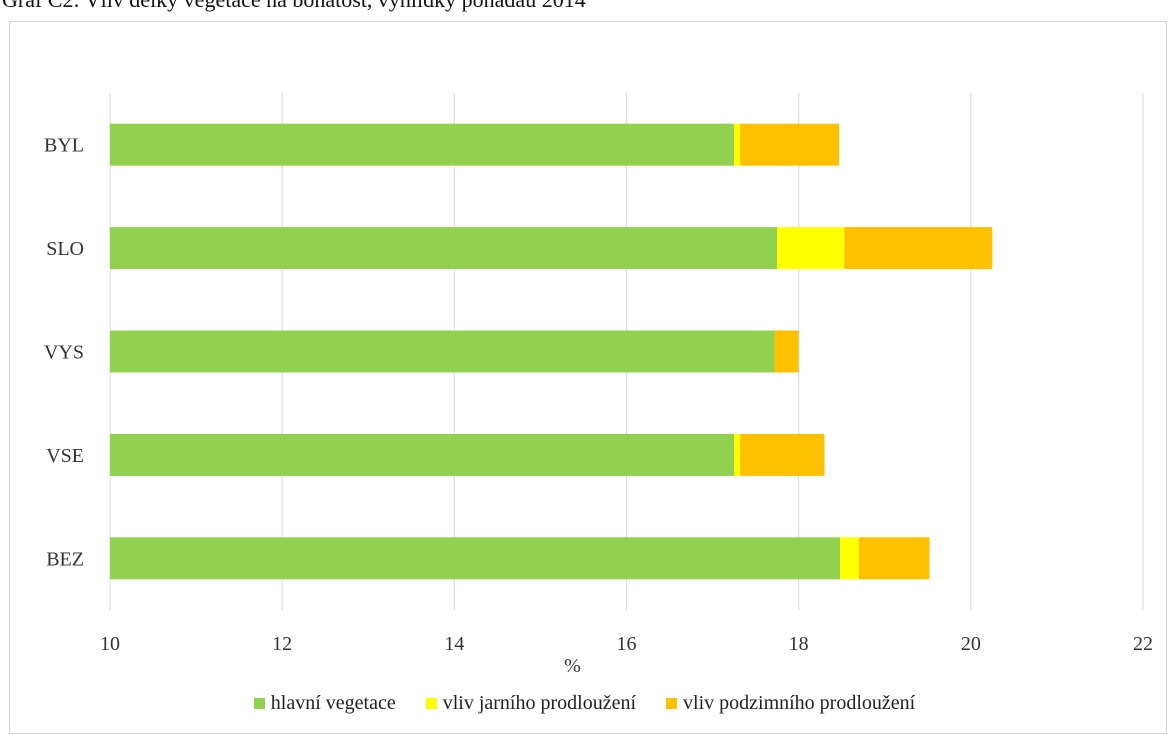 This screenshot has height=735, width=1169. I want to click on x-axis-label: %, so click(572, 666).